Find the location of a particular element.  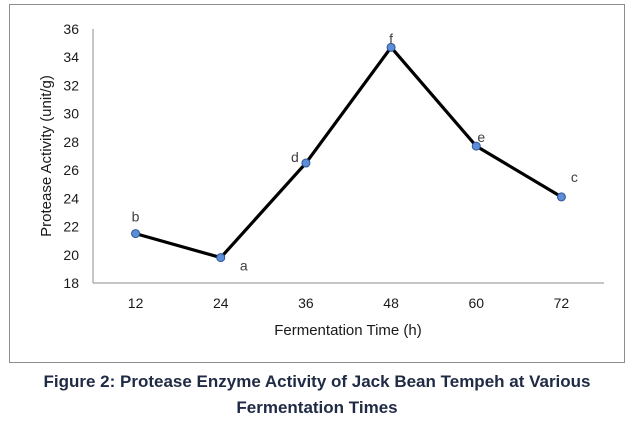

x-tick-label: 12 is located at coordinates (136, 303).